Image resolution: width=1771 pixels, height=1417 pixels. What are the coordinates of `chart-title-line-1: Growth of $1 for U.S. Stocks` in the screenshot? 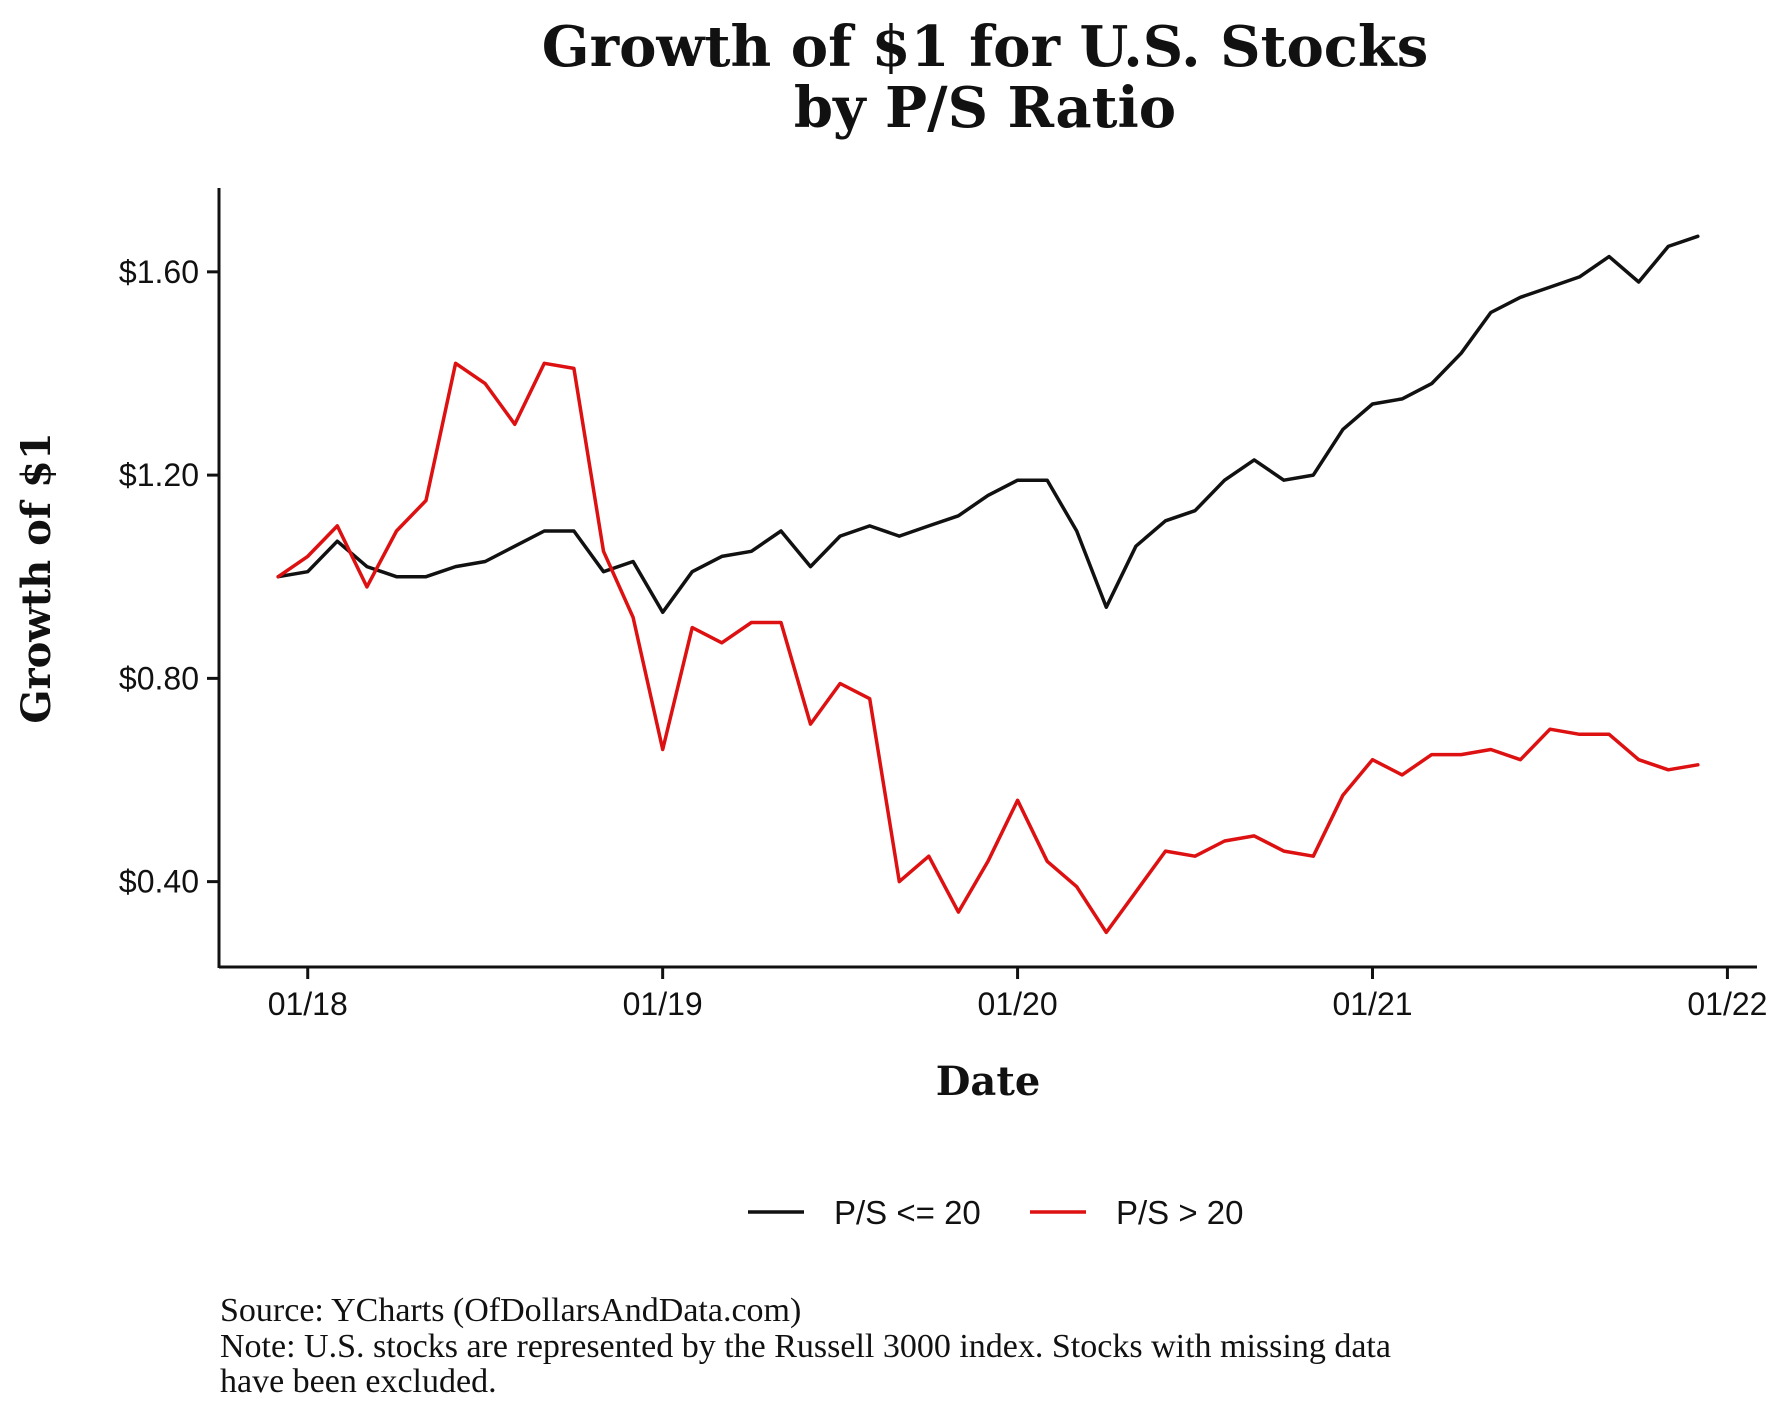 It's located at (985, 47).